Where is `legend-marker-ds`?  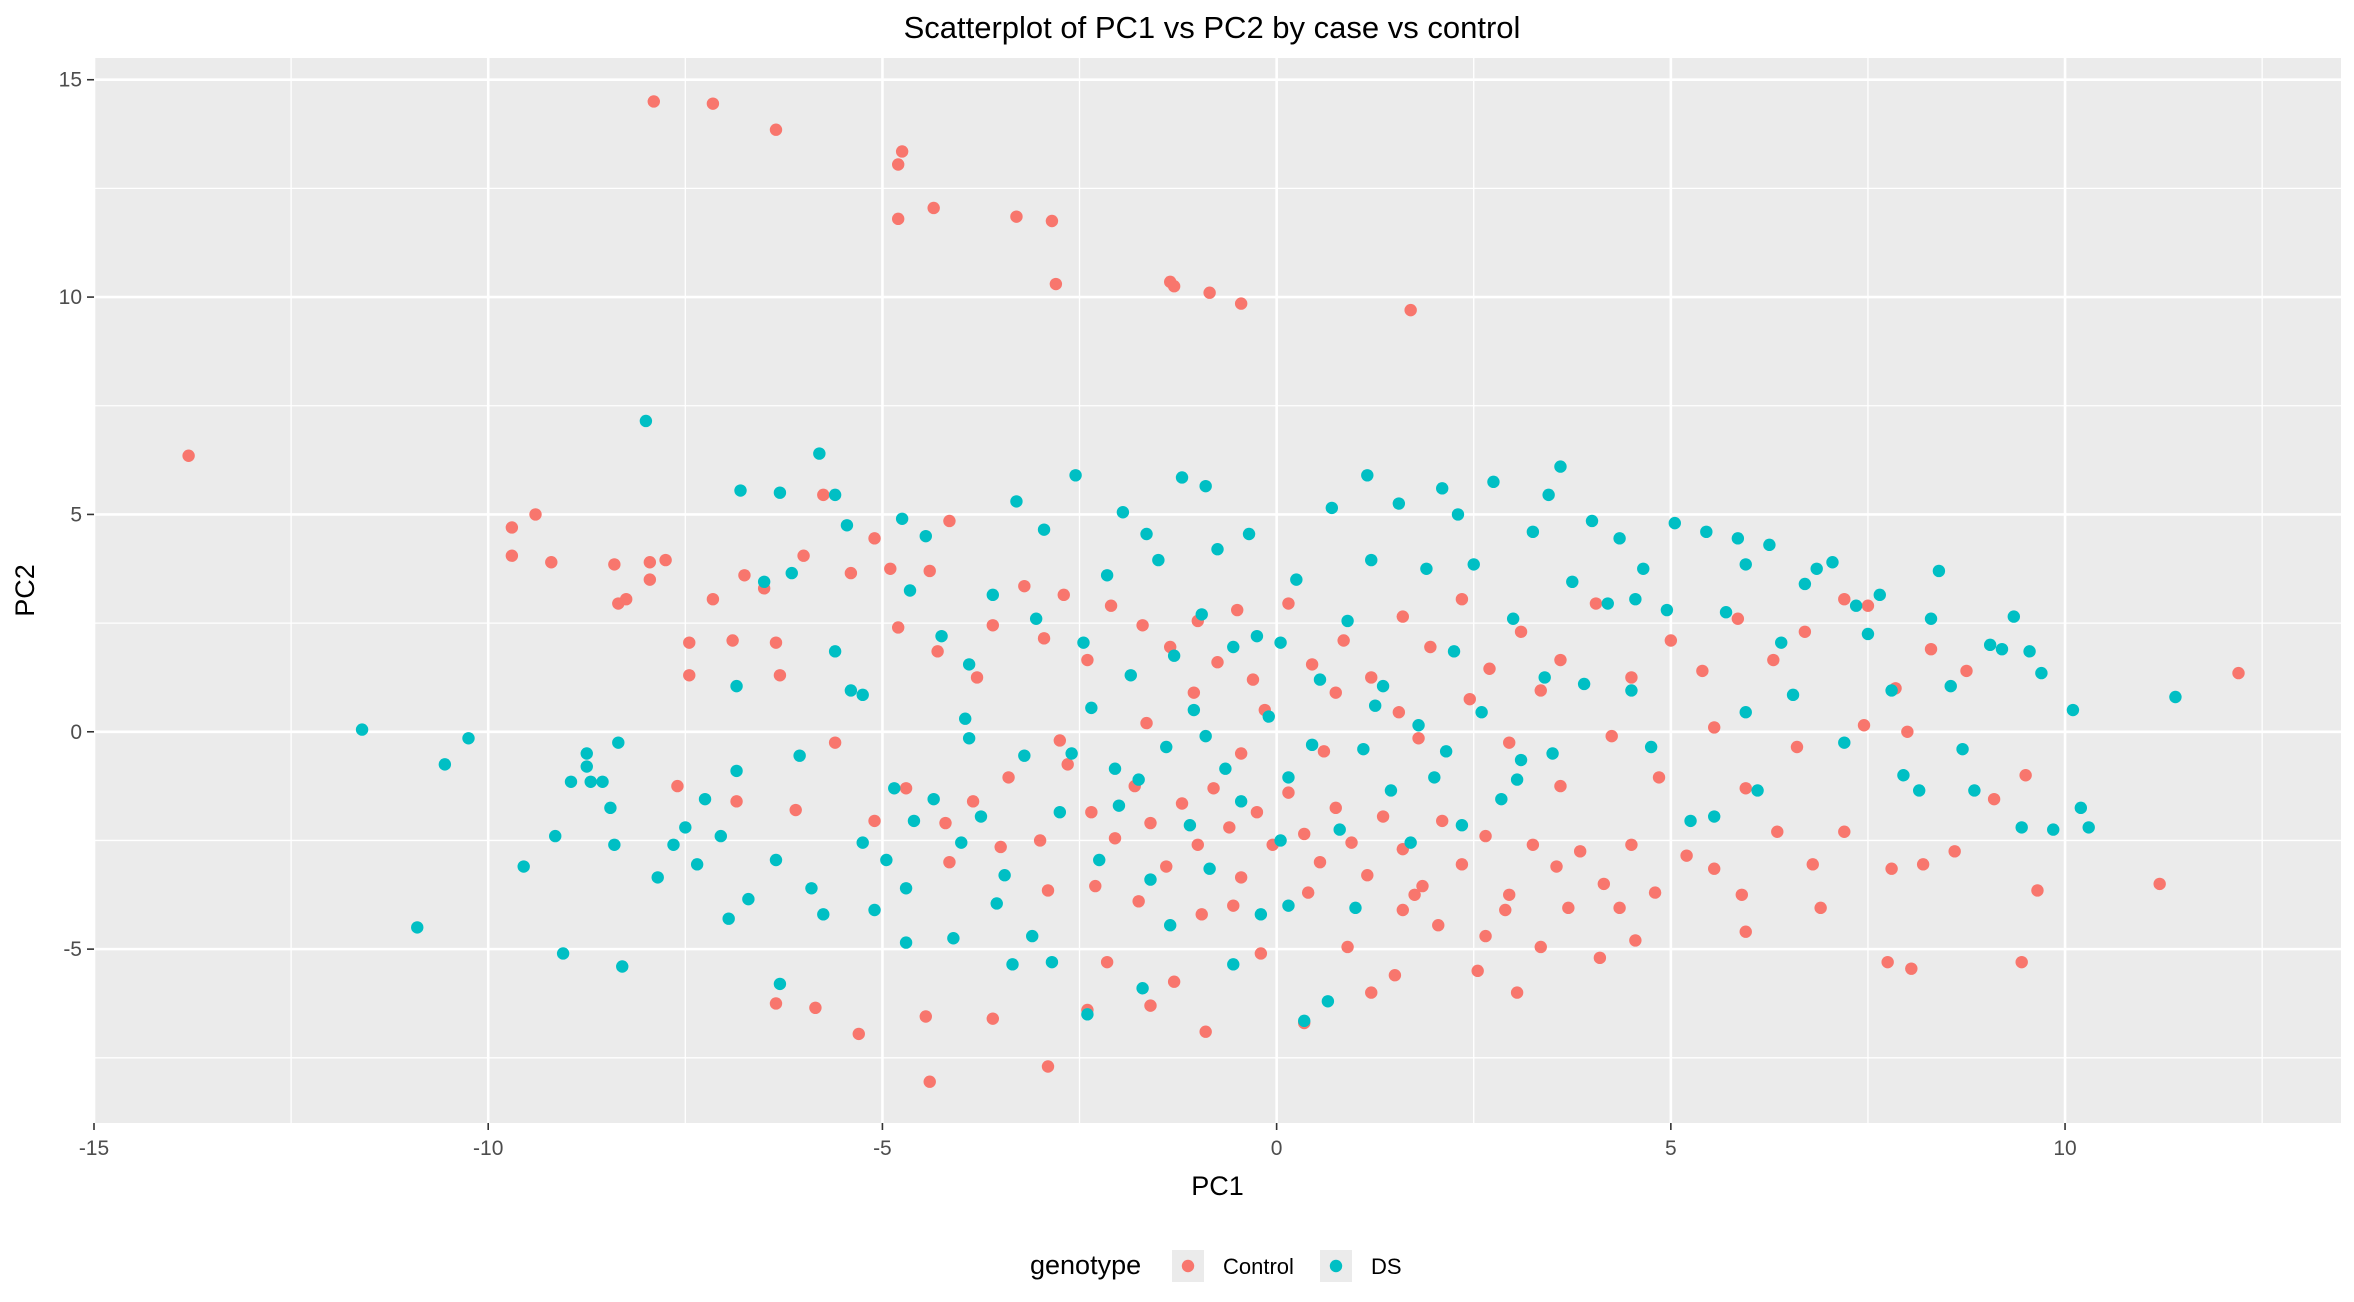 legend-marker-ds is located at coordinates (1336, 1266).